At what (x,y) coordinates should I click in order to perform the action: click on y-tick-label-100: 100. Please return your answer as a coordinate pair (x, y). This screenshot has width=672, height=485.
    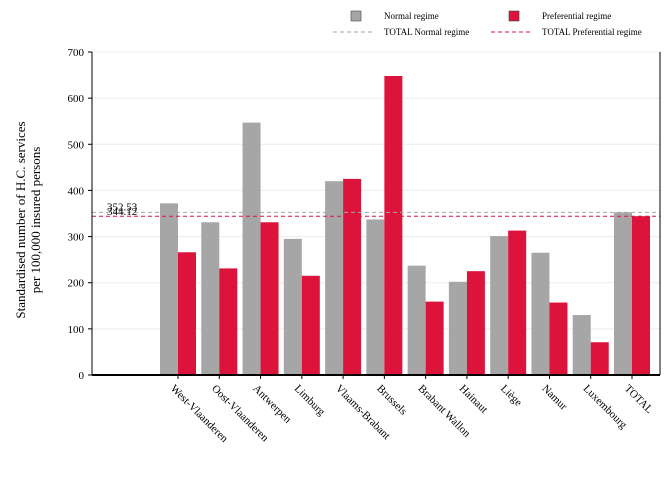
    Looking at the image, I should click on (76, 330).